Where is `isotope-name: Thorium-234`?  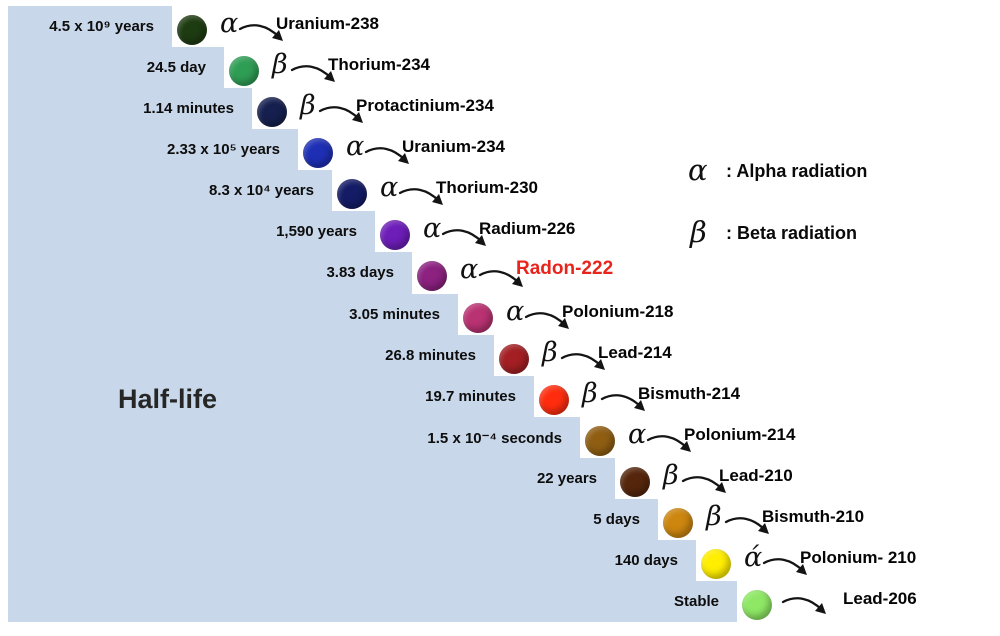
isotope-name: Thorium-234 is located at coordinates (379, 64).